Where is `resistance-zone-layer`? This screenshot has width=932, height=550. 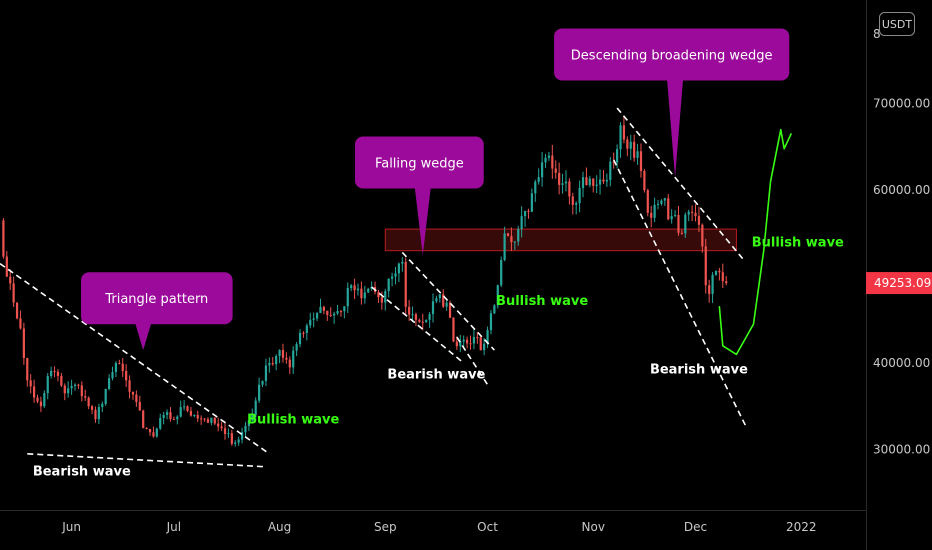 resistance-zone-layer is located at coordinates (560, 240).